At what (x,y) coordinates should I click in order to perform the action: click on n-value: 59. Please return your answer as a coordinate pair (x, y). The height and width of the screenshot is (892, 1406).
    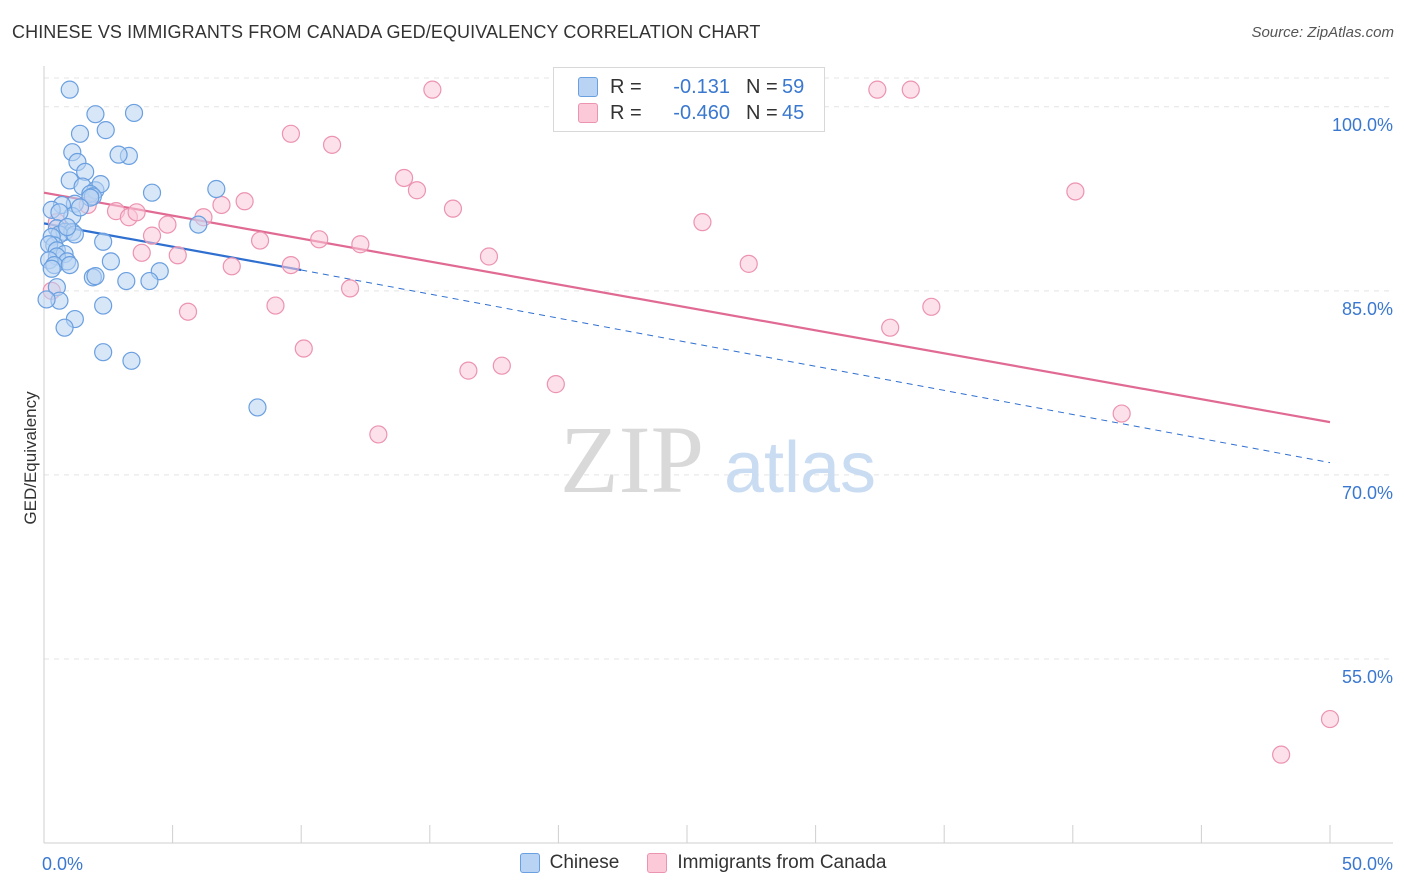
    Looking at the image, I should click on (793, 86).